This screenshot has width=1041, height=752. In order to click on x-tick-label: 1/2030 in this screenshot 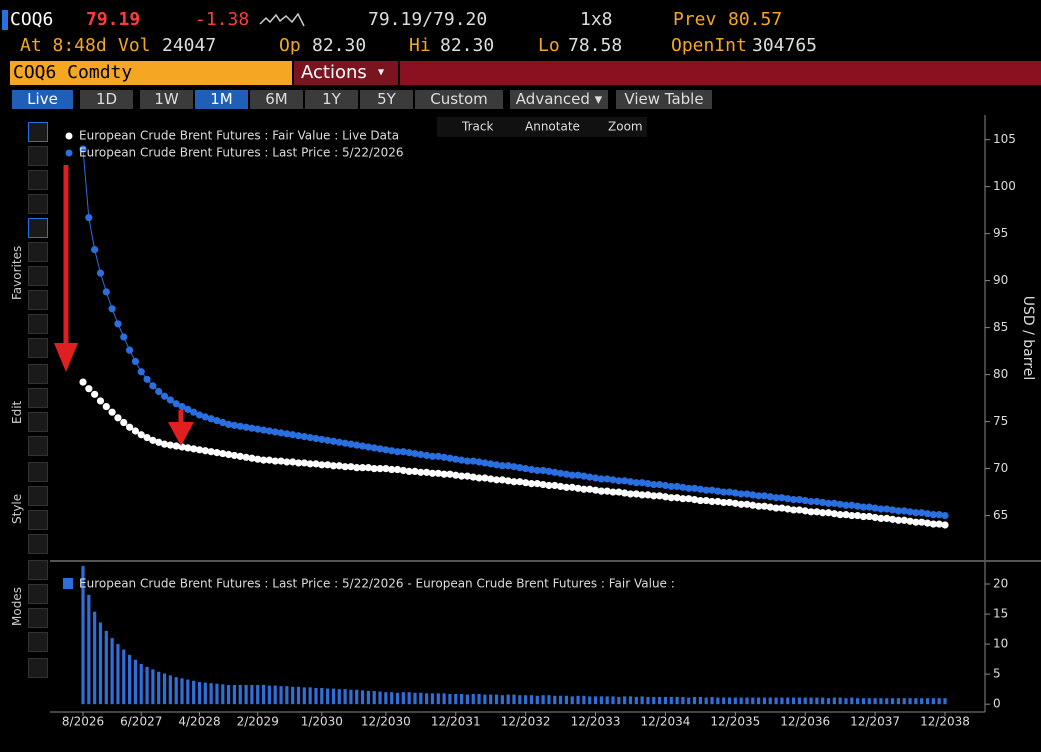, I will do `click(322, 722)`.